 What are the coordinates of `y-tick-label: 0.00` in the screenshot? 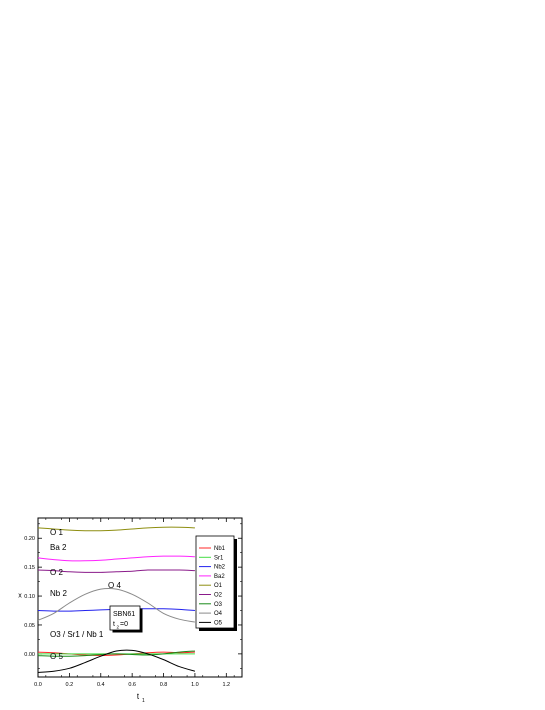 It's located at (29, 655).